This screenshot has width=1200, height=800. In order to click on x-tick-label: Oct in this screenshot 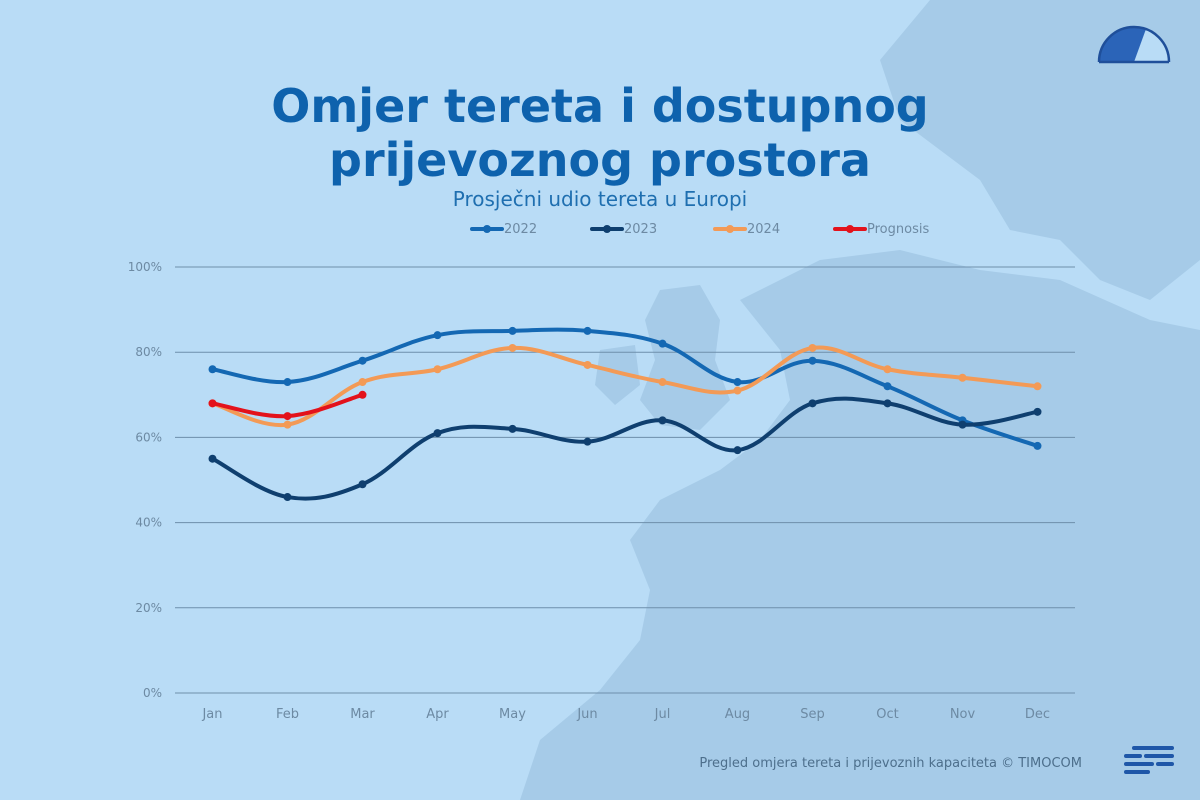, I will do `click(887, 714)`.